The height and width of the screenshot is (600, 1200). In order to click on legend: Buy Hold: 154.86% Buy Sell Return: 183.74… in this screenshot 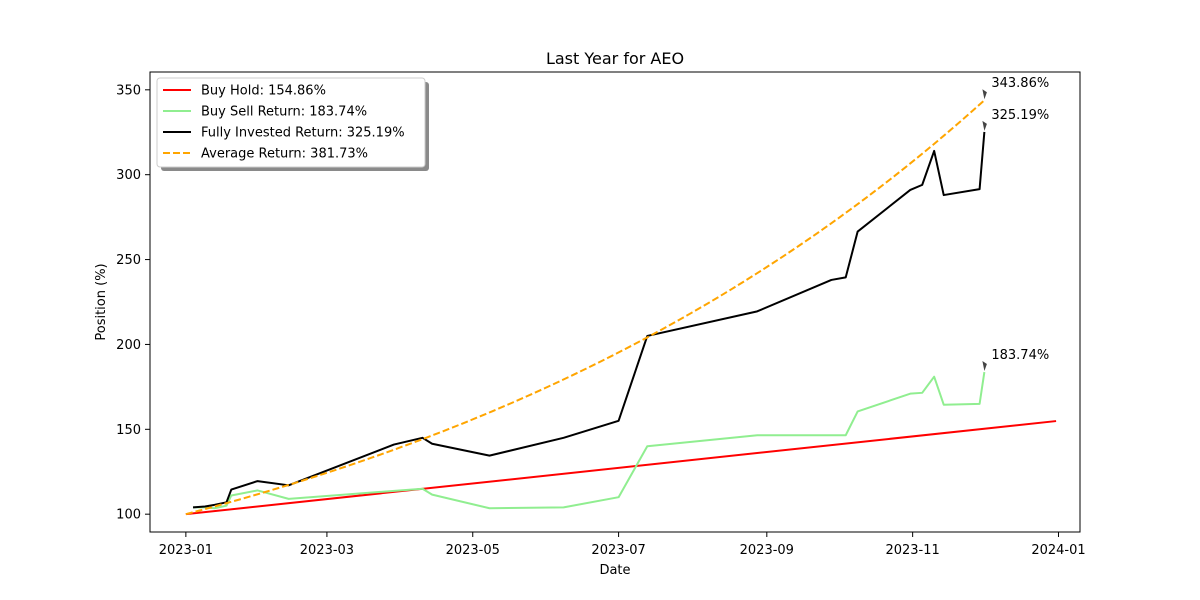, I will do `click(292, 124)`.